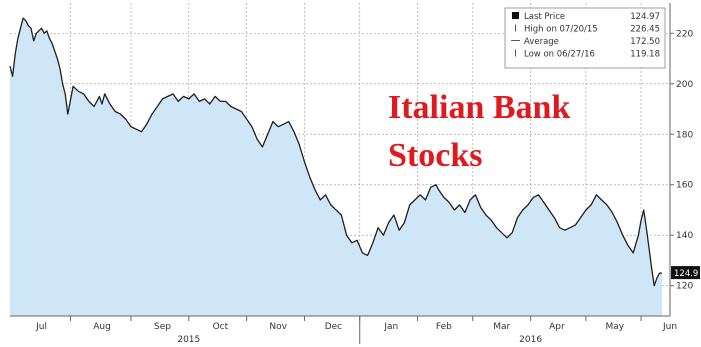 Image resolution: width=701 pixels, height=347 pixels. Describe the element at coordinates (684, 85) in the screenshot. I see `y-tick-label: 200` at that location.